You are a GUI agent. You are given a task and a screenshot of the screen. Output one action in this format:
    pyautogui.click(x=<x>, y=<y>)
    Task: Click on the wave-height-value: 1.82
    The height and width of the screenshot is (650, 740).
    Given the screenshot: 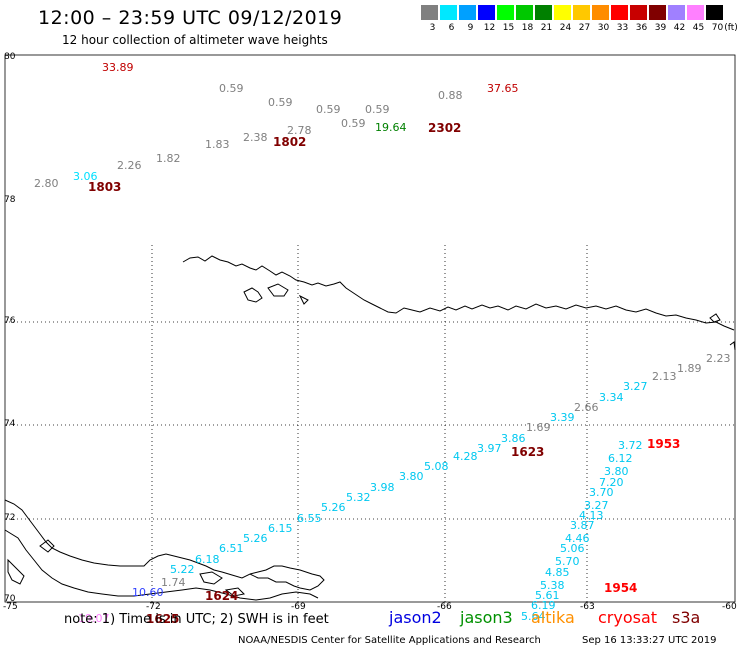 What is the action you would take?
    pyautogui.click(x=168, y=158)
    